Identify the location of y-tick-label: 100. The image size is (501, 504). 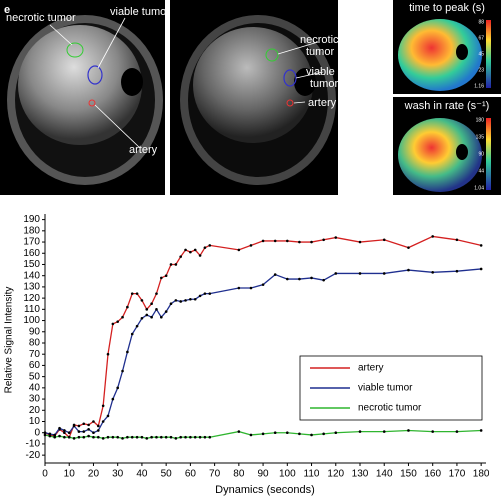
(31, 320).